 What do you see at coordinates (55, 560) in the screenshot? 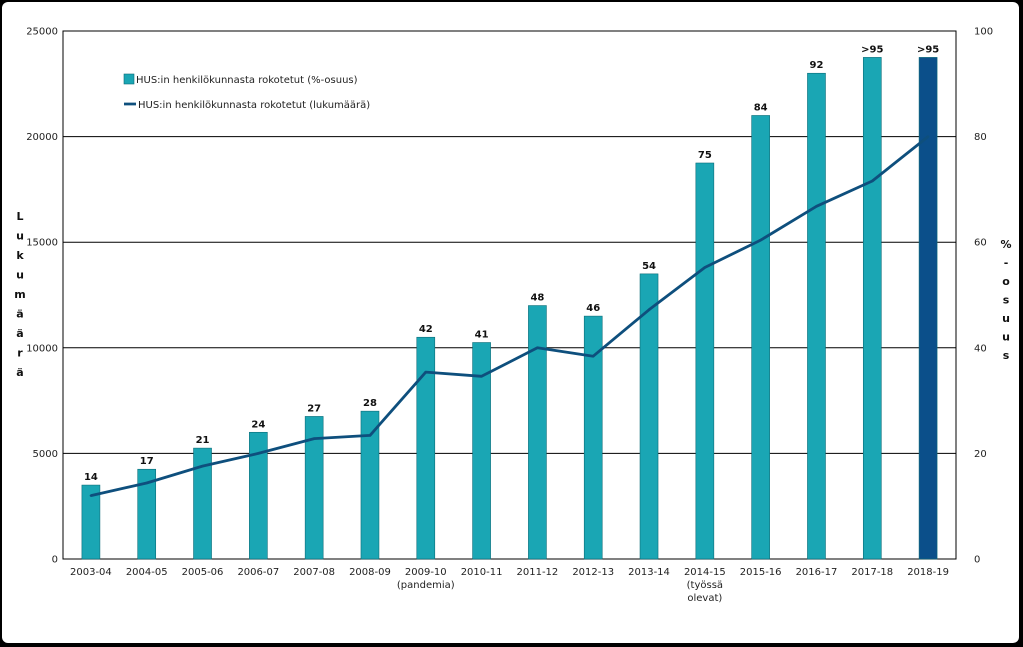
I see `y-tick-label: 0` at bounding box center [55, 560].